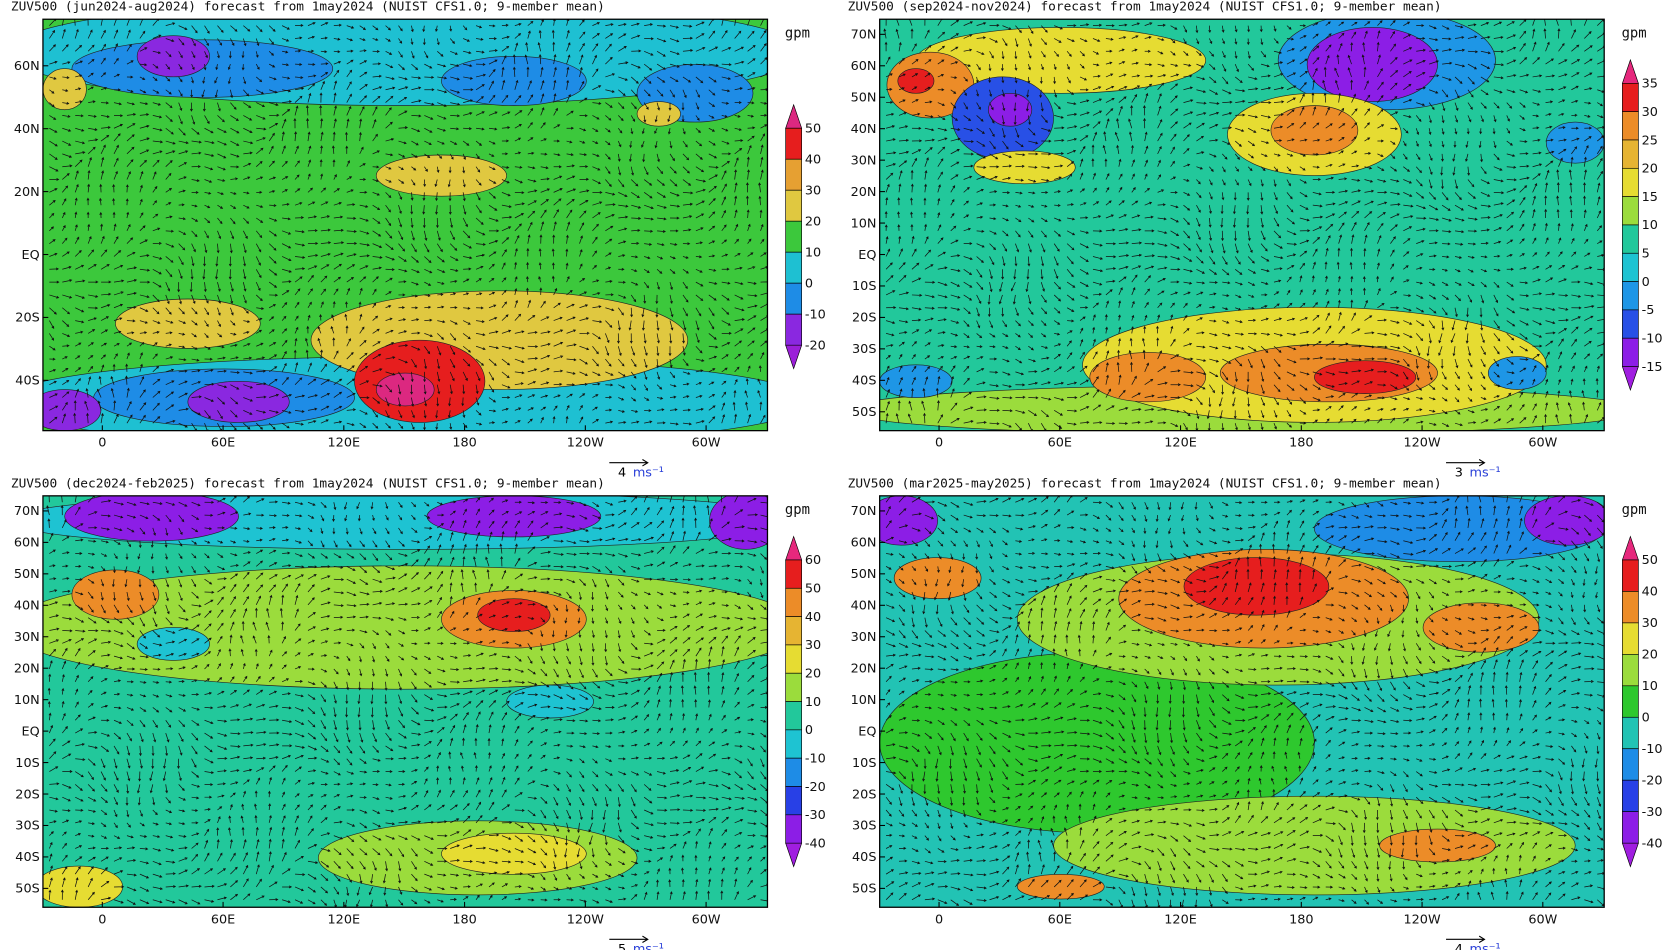 The width and height of the screenshot is (1676, 950). What do you see at coordinates (1648, 310) in the screenshot?
I see `colorbar-label: -5` at bounding box center [1648, 310].